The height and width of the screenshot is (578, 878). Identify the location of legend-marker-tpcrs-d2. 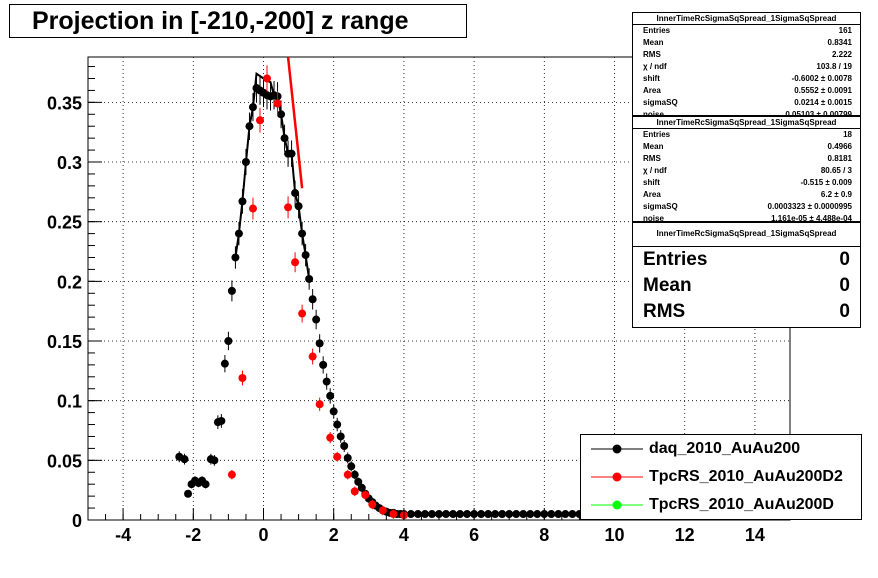
(617, 477).